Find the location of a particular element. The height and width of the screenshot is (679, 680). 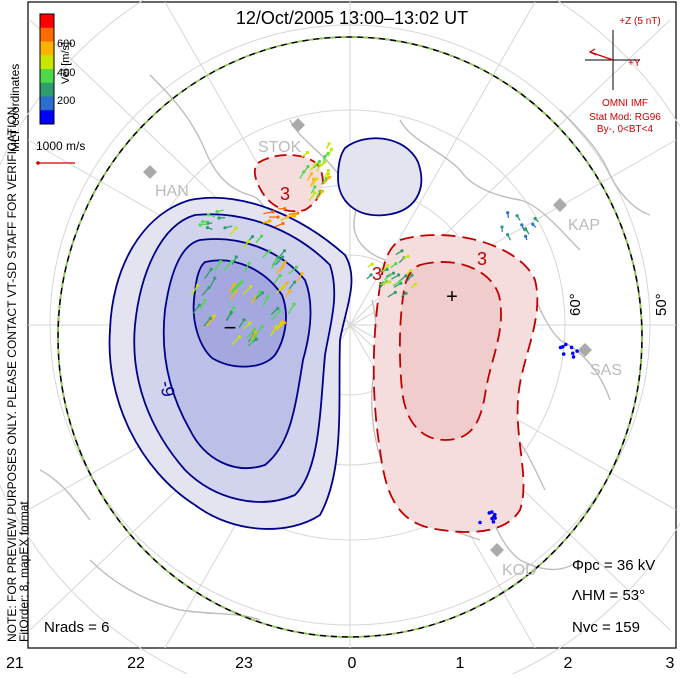

vector-scale-label: 1000 m/s is located at coordinates (60, 146).